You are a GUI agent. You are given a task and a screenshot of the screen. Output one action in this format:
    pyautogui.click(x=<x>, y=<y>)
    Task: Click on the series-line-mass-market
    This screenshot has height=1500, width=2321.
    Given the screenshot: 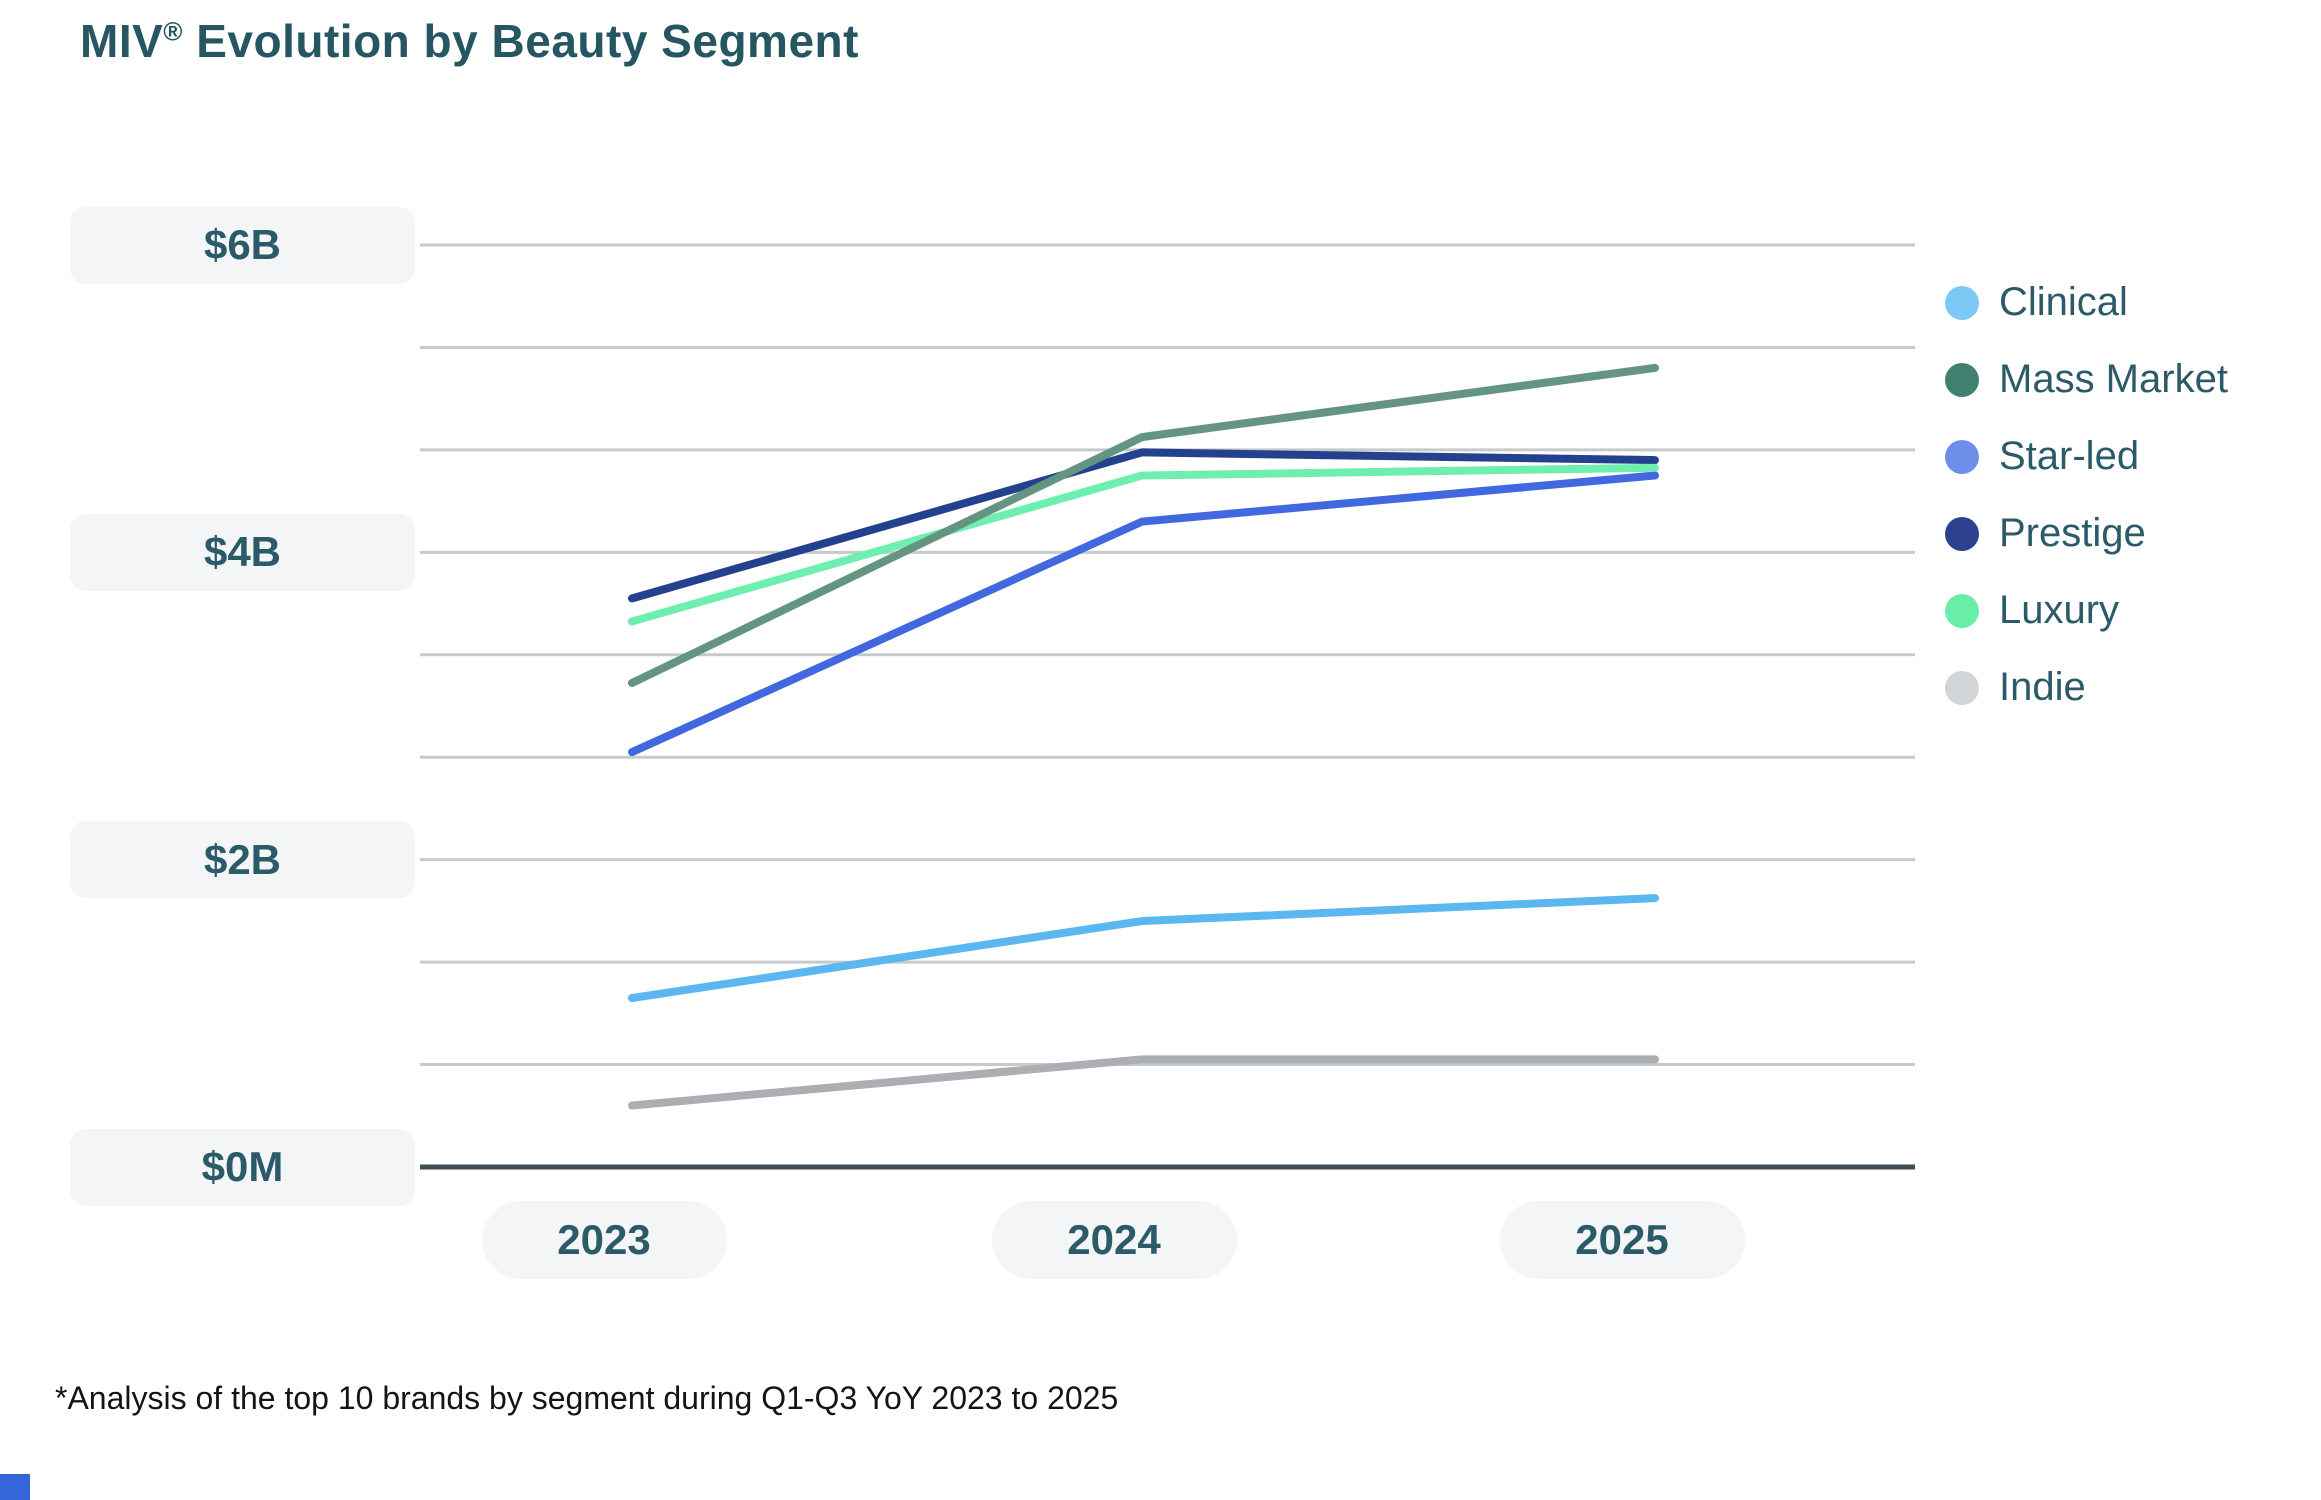 What is the action you would take?
    pyautogui.click(x=1143, y=525)
    